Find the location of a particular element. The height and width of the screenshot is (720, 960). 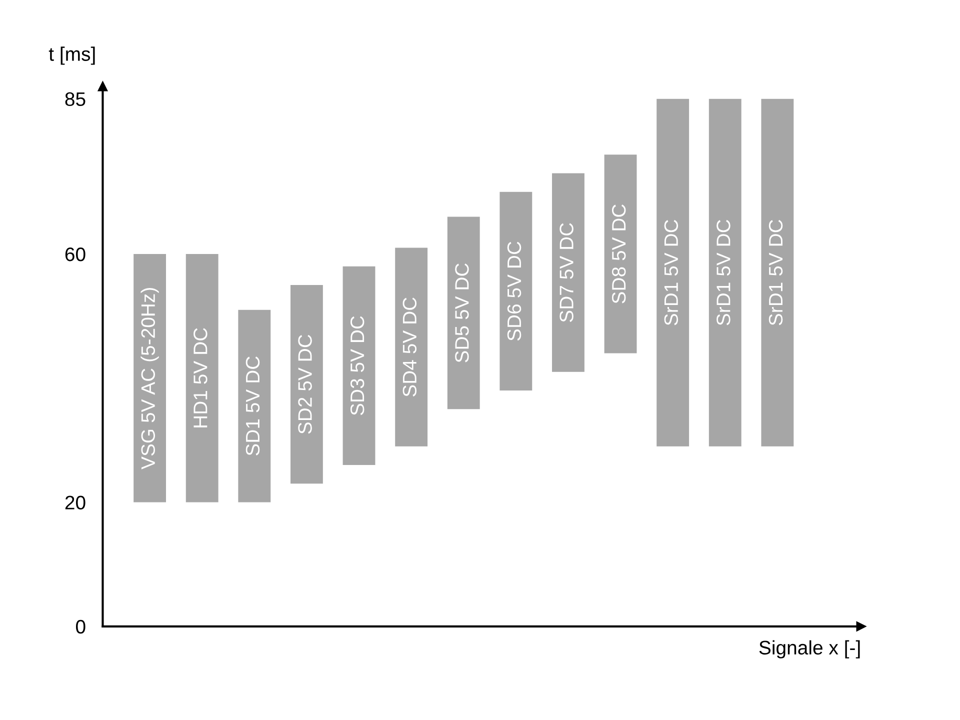

x-tick-label: SD4 5V DC is located at coordinates (409, 347).